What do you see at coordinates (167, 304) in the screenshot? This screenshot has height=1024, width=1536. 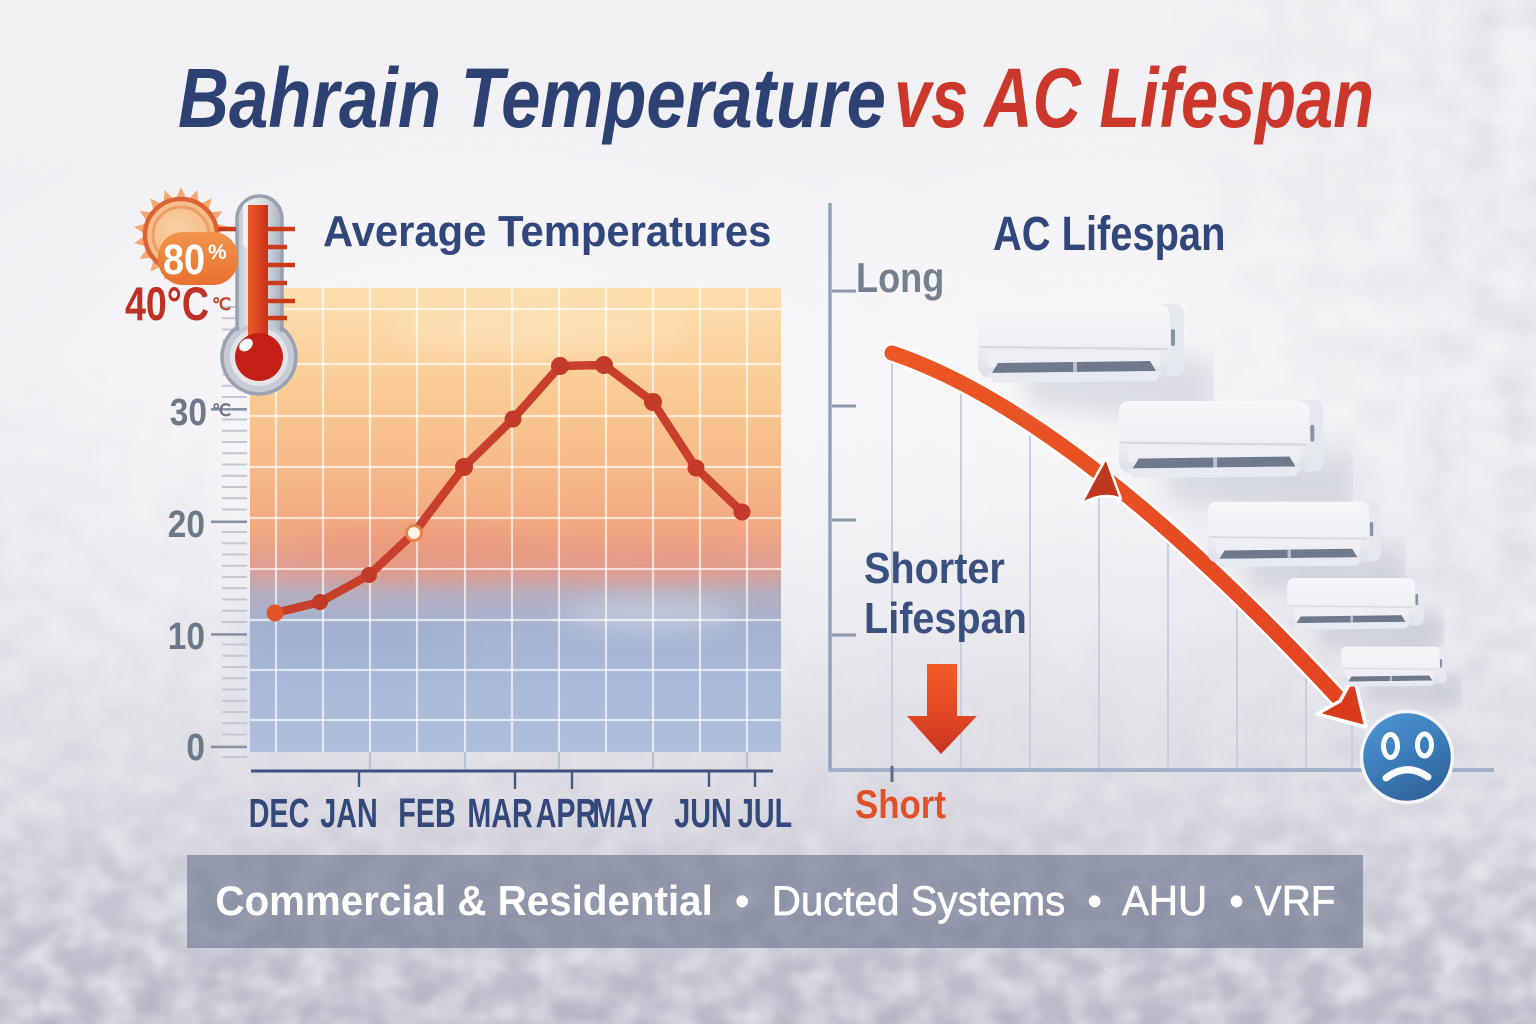 I see `svg-text: 40°C` at bounding box center [167, 304].